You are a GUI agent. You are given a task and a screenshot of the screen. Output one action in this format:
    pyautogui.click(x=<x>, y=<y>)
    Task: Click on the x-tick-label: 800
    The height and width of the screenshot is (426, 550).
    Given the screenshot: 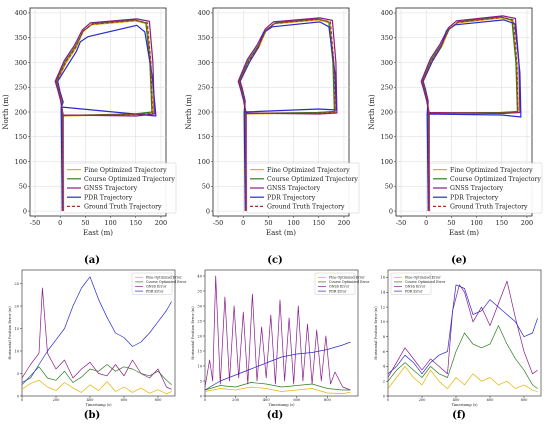 What is the action you would take?
    pyautogui.click(x=525, y=400)
    